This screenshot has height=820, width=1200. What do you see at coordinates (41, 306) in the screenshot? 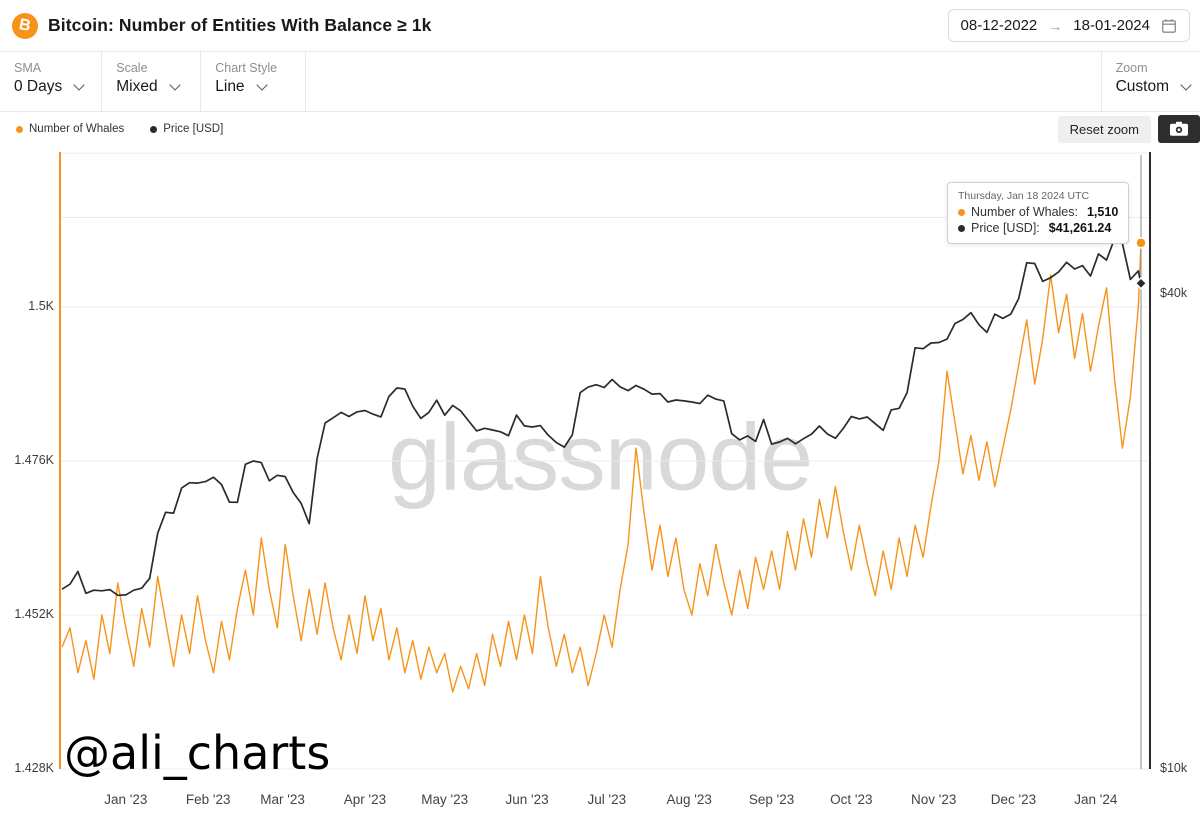
I see `y-axis-left-label: 1.5K` at bounding box center [41, 306].